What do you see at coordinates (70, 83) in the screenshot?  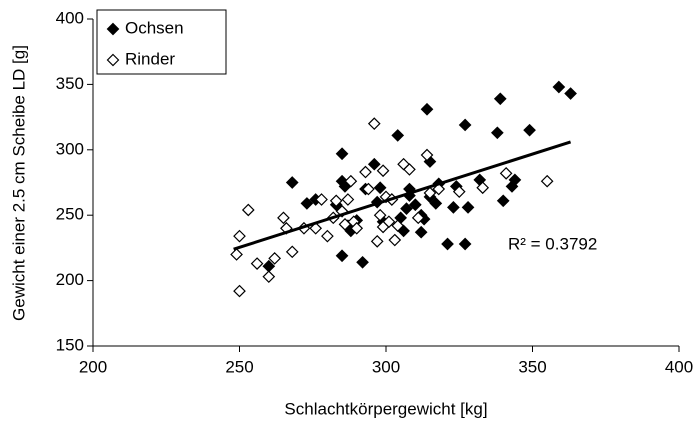 I see `y-tick-label: 350` at bounding box center [70, 83].